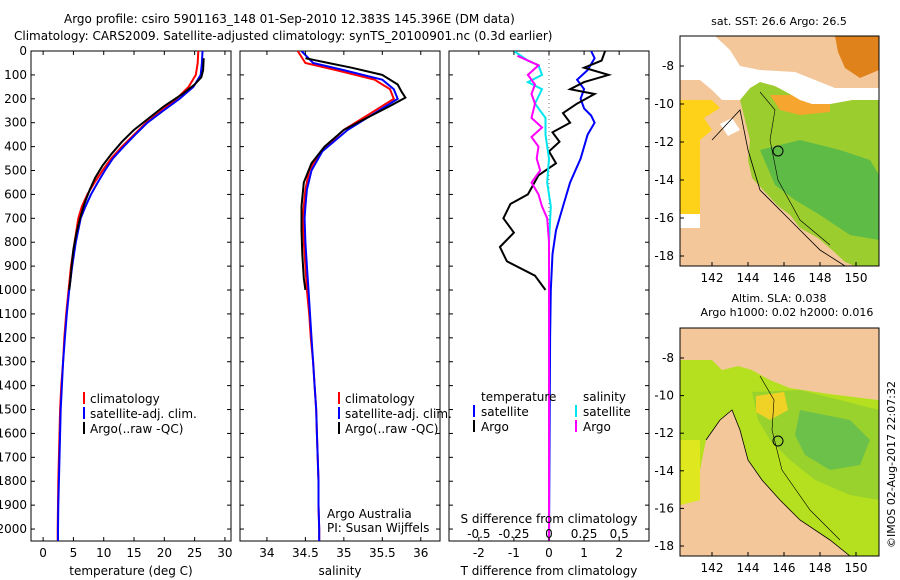  Describe the element at coordinates (787, 312) in the screenshot. I see `map2-title2: Argo h1000: 0.02 h2000: 0.016` at that location.